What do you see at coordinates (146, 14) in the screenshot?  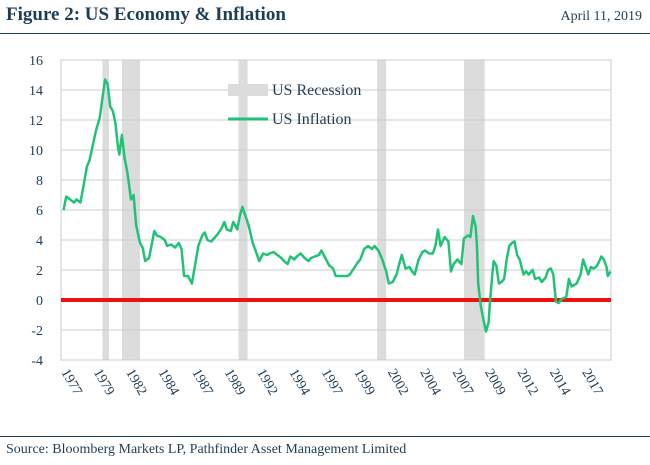 I see `figure-title: Figure 2: US Economy & Inflation` at bounding box center [146, 14].